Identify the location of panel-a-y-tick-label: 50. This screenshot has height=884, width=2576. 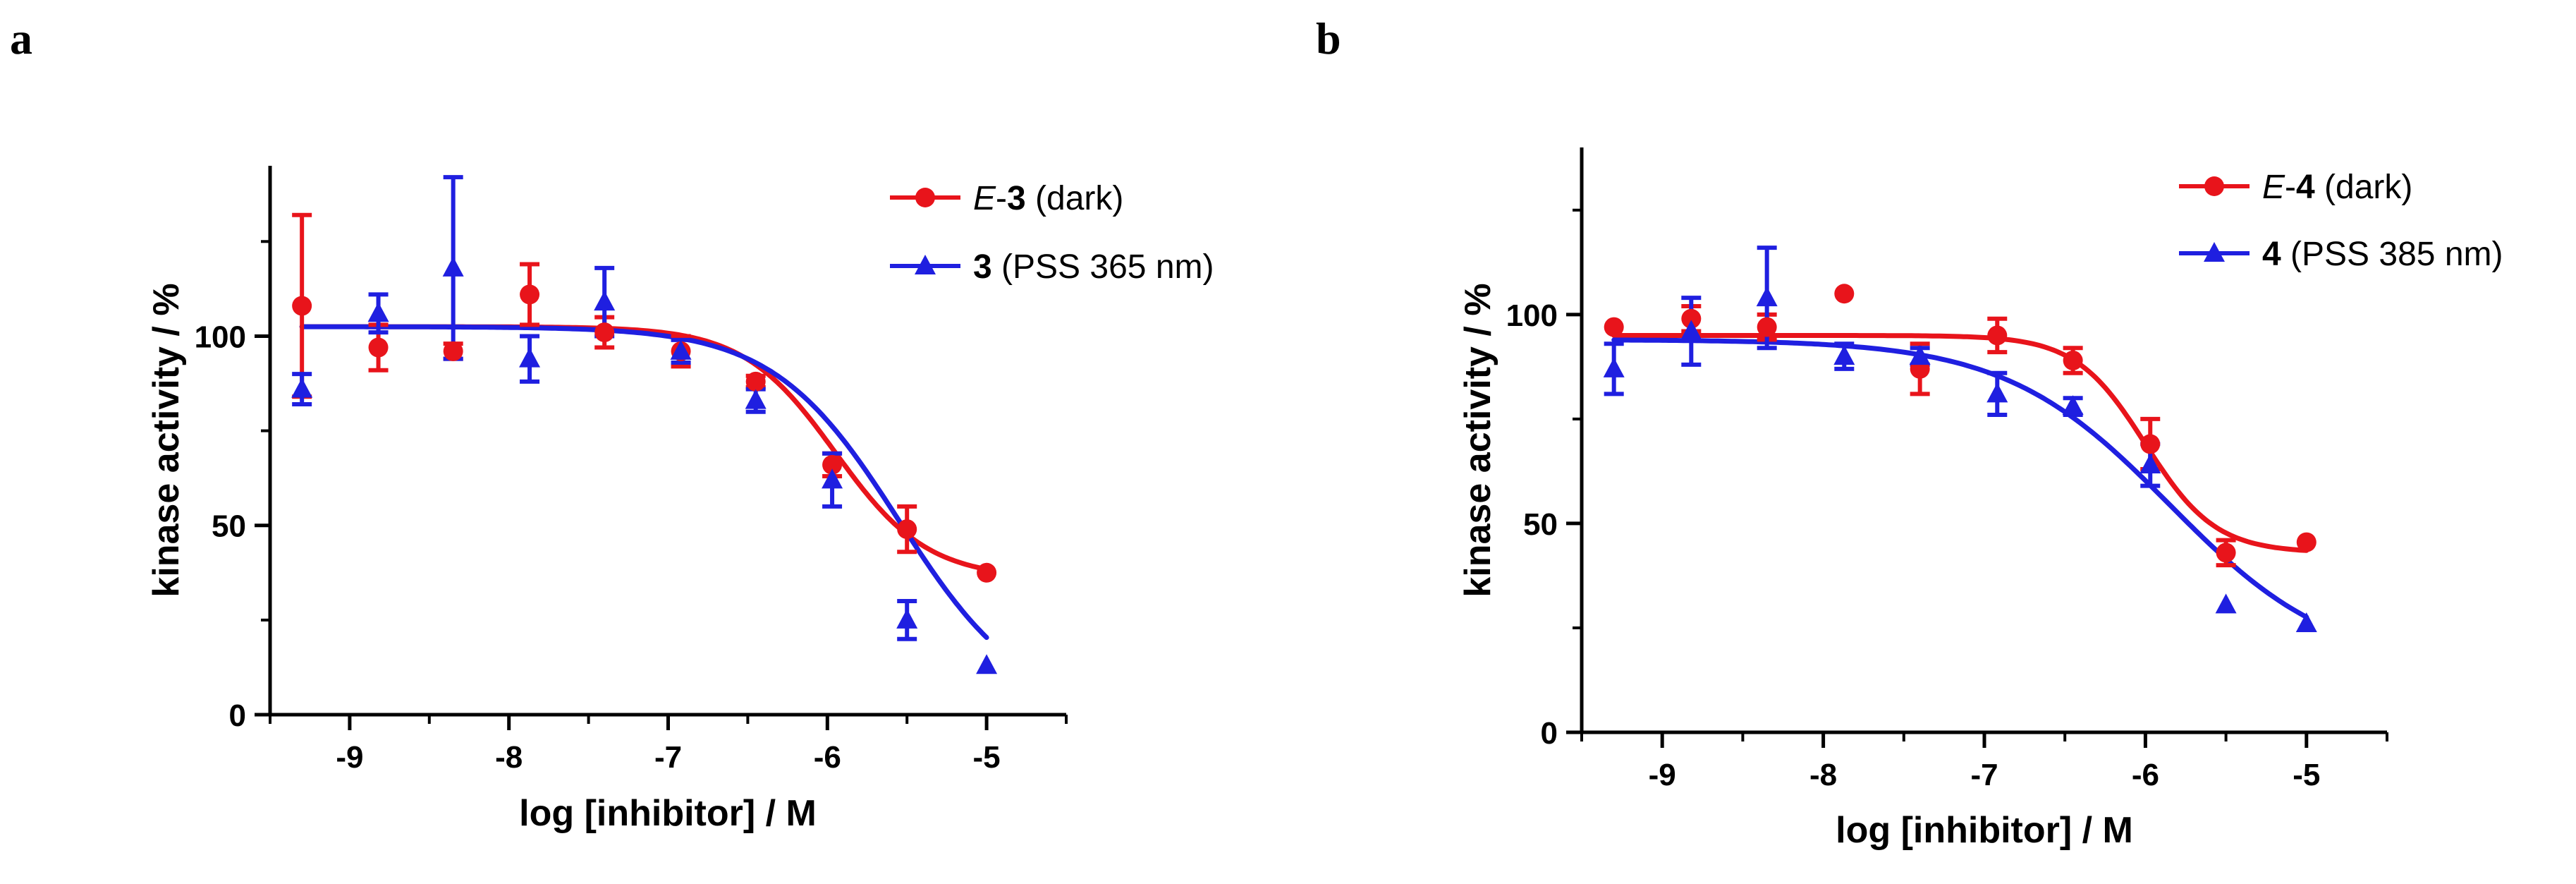
(229, 527).